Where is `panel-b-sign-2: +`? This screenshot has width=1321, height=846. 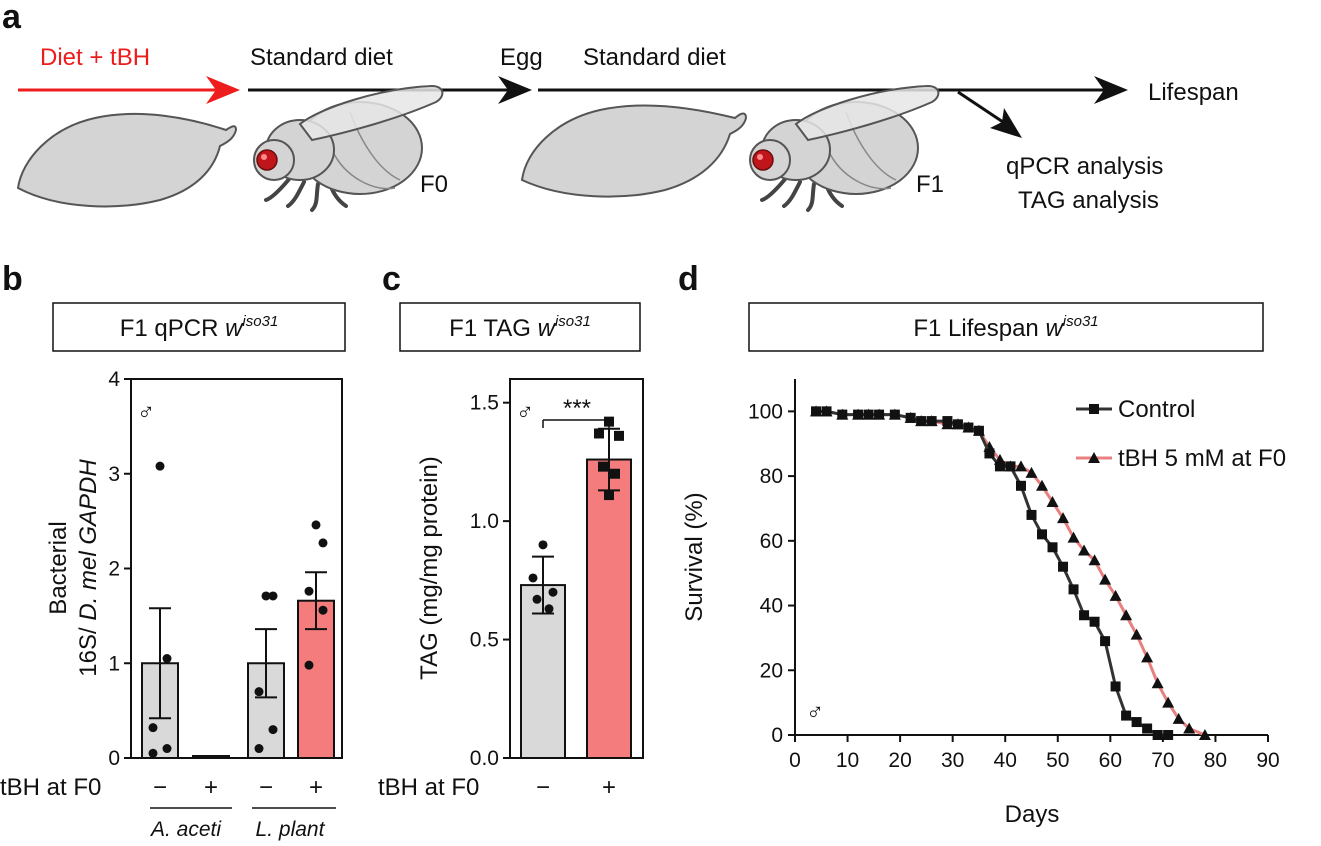 panel-b-sign-2: + is located at coordinates (211, 787).